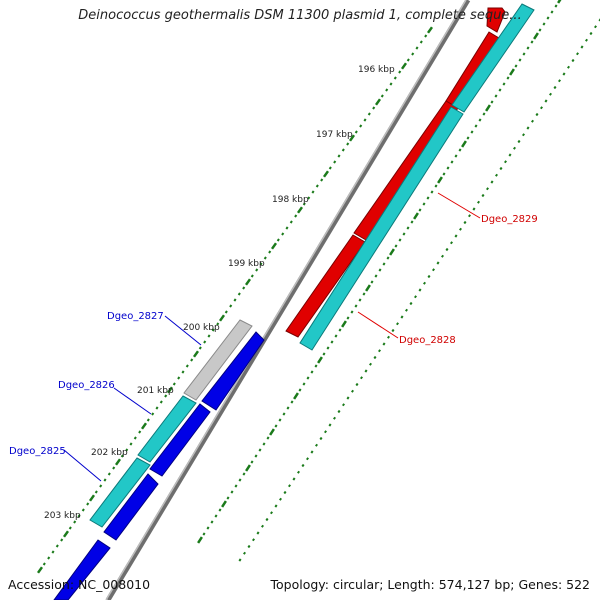 The width and height of the screenshot is (600, 604). I want to click on gene-dgeo-2828-b, so click(325, 286).